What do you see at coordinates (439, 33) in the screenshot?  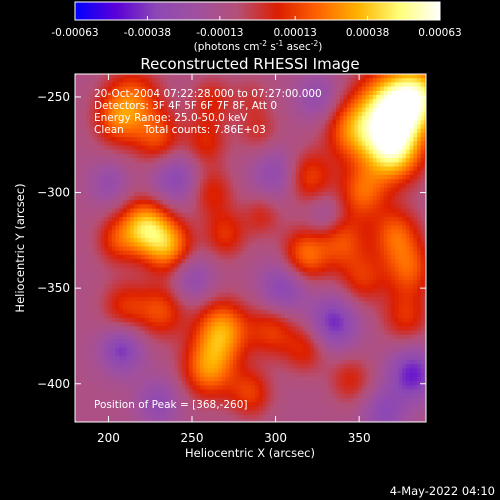 I see `colorbar-tick-label: 0.00063` at bounding box center [439, 33].